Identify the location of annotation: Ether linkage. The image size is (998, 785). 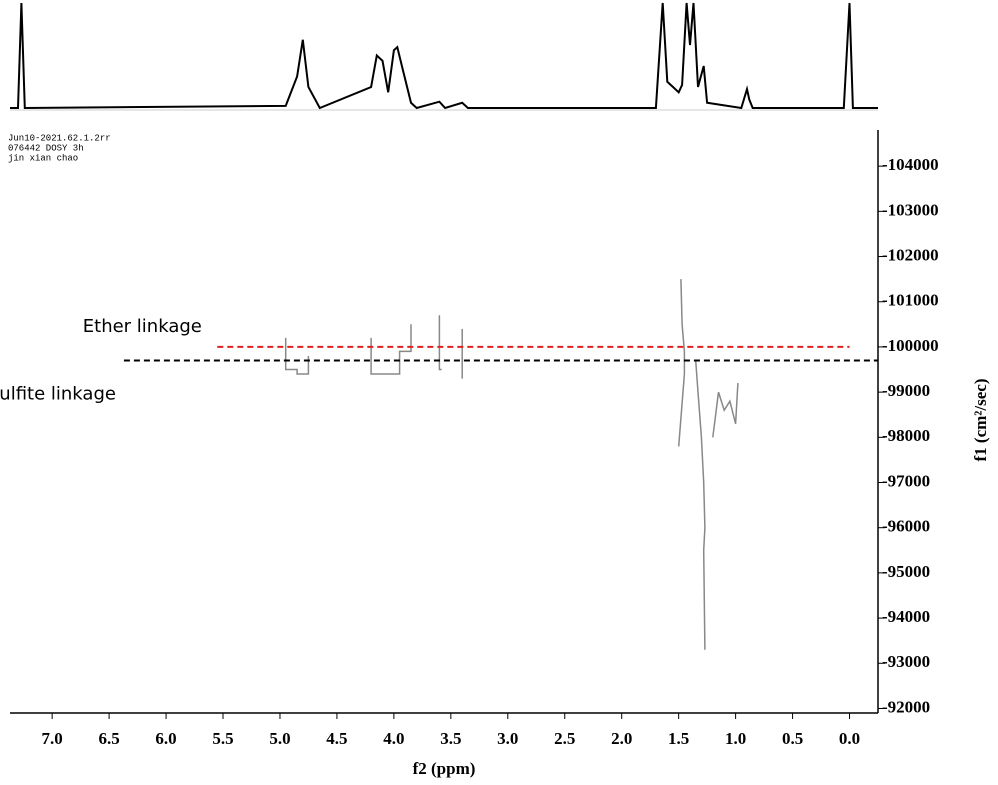
(142, 326).